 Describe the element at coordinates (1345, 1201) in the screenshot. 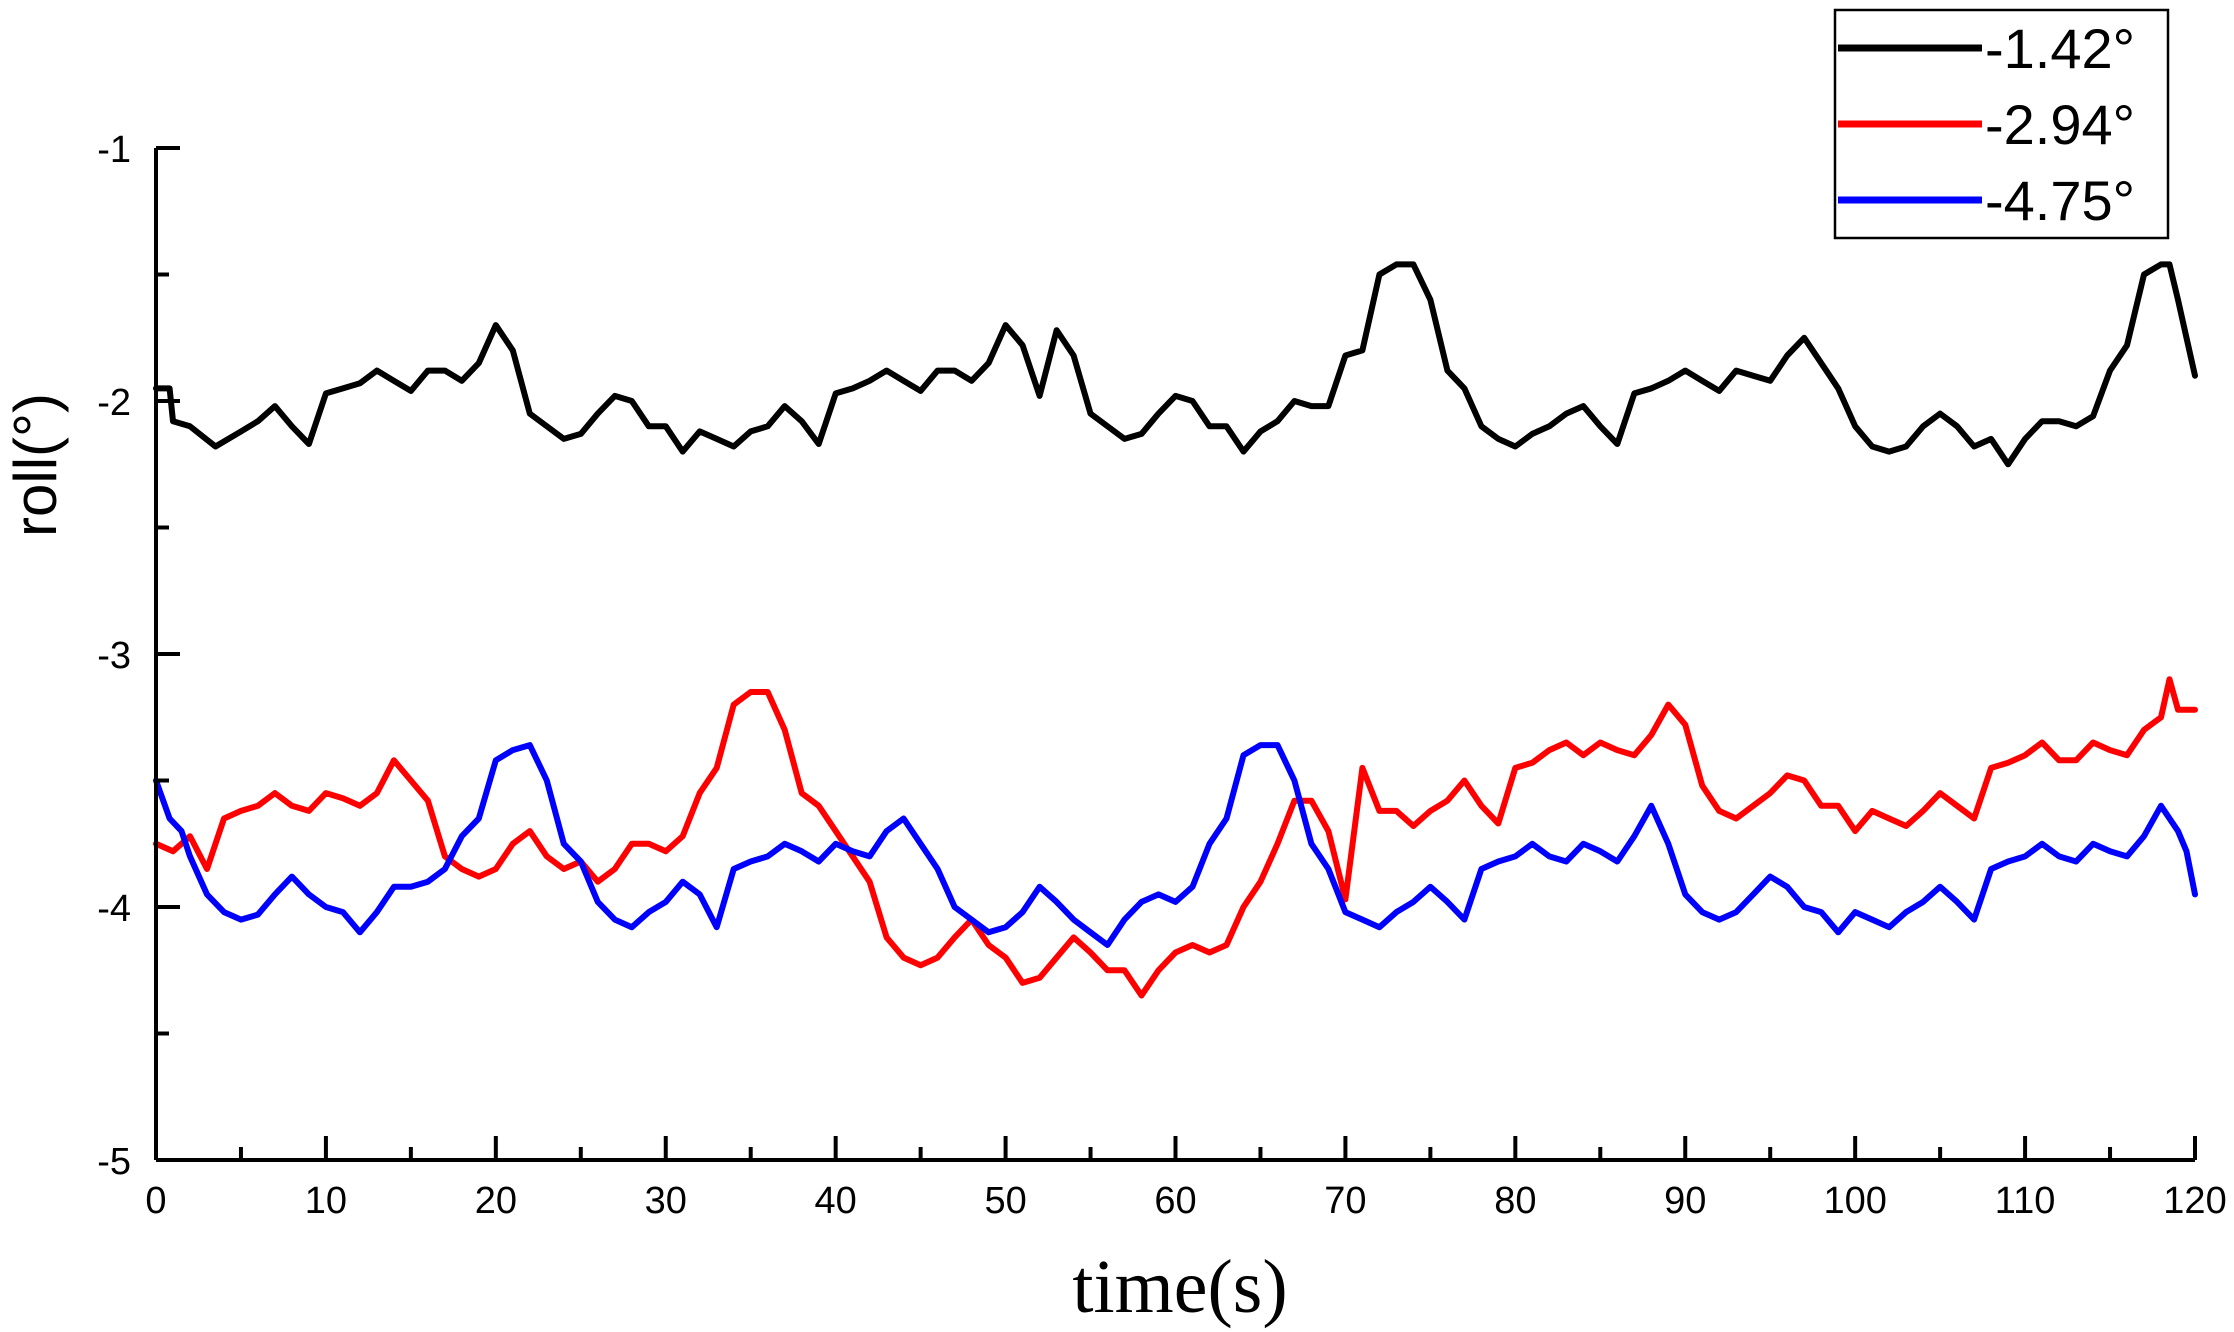

I see `x-tick-label: 70` at that location.